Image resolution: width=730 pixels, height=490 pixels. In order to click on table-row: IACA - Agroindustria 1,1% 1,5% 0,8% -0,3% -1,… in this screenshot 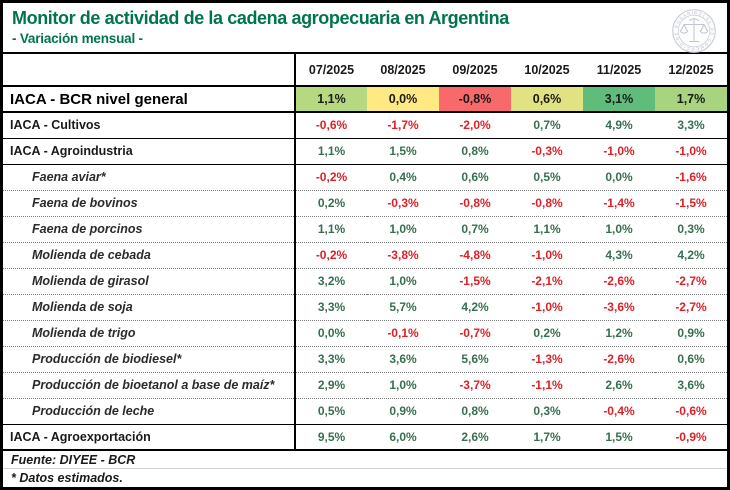, I will do `click(365, 151)`.